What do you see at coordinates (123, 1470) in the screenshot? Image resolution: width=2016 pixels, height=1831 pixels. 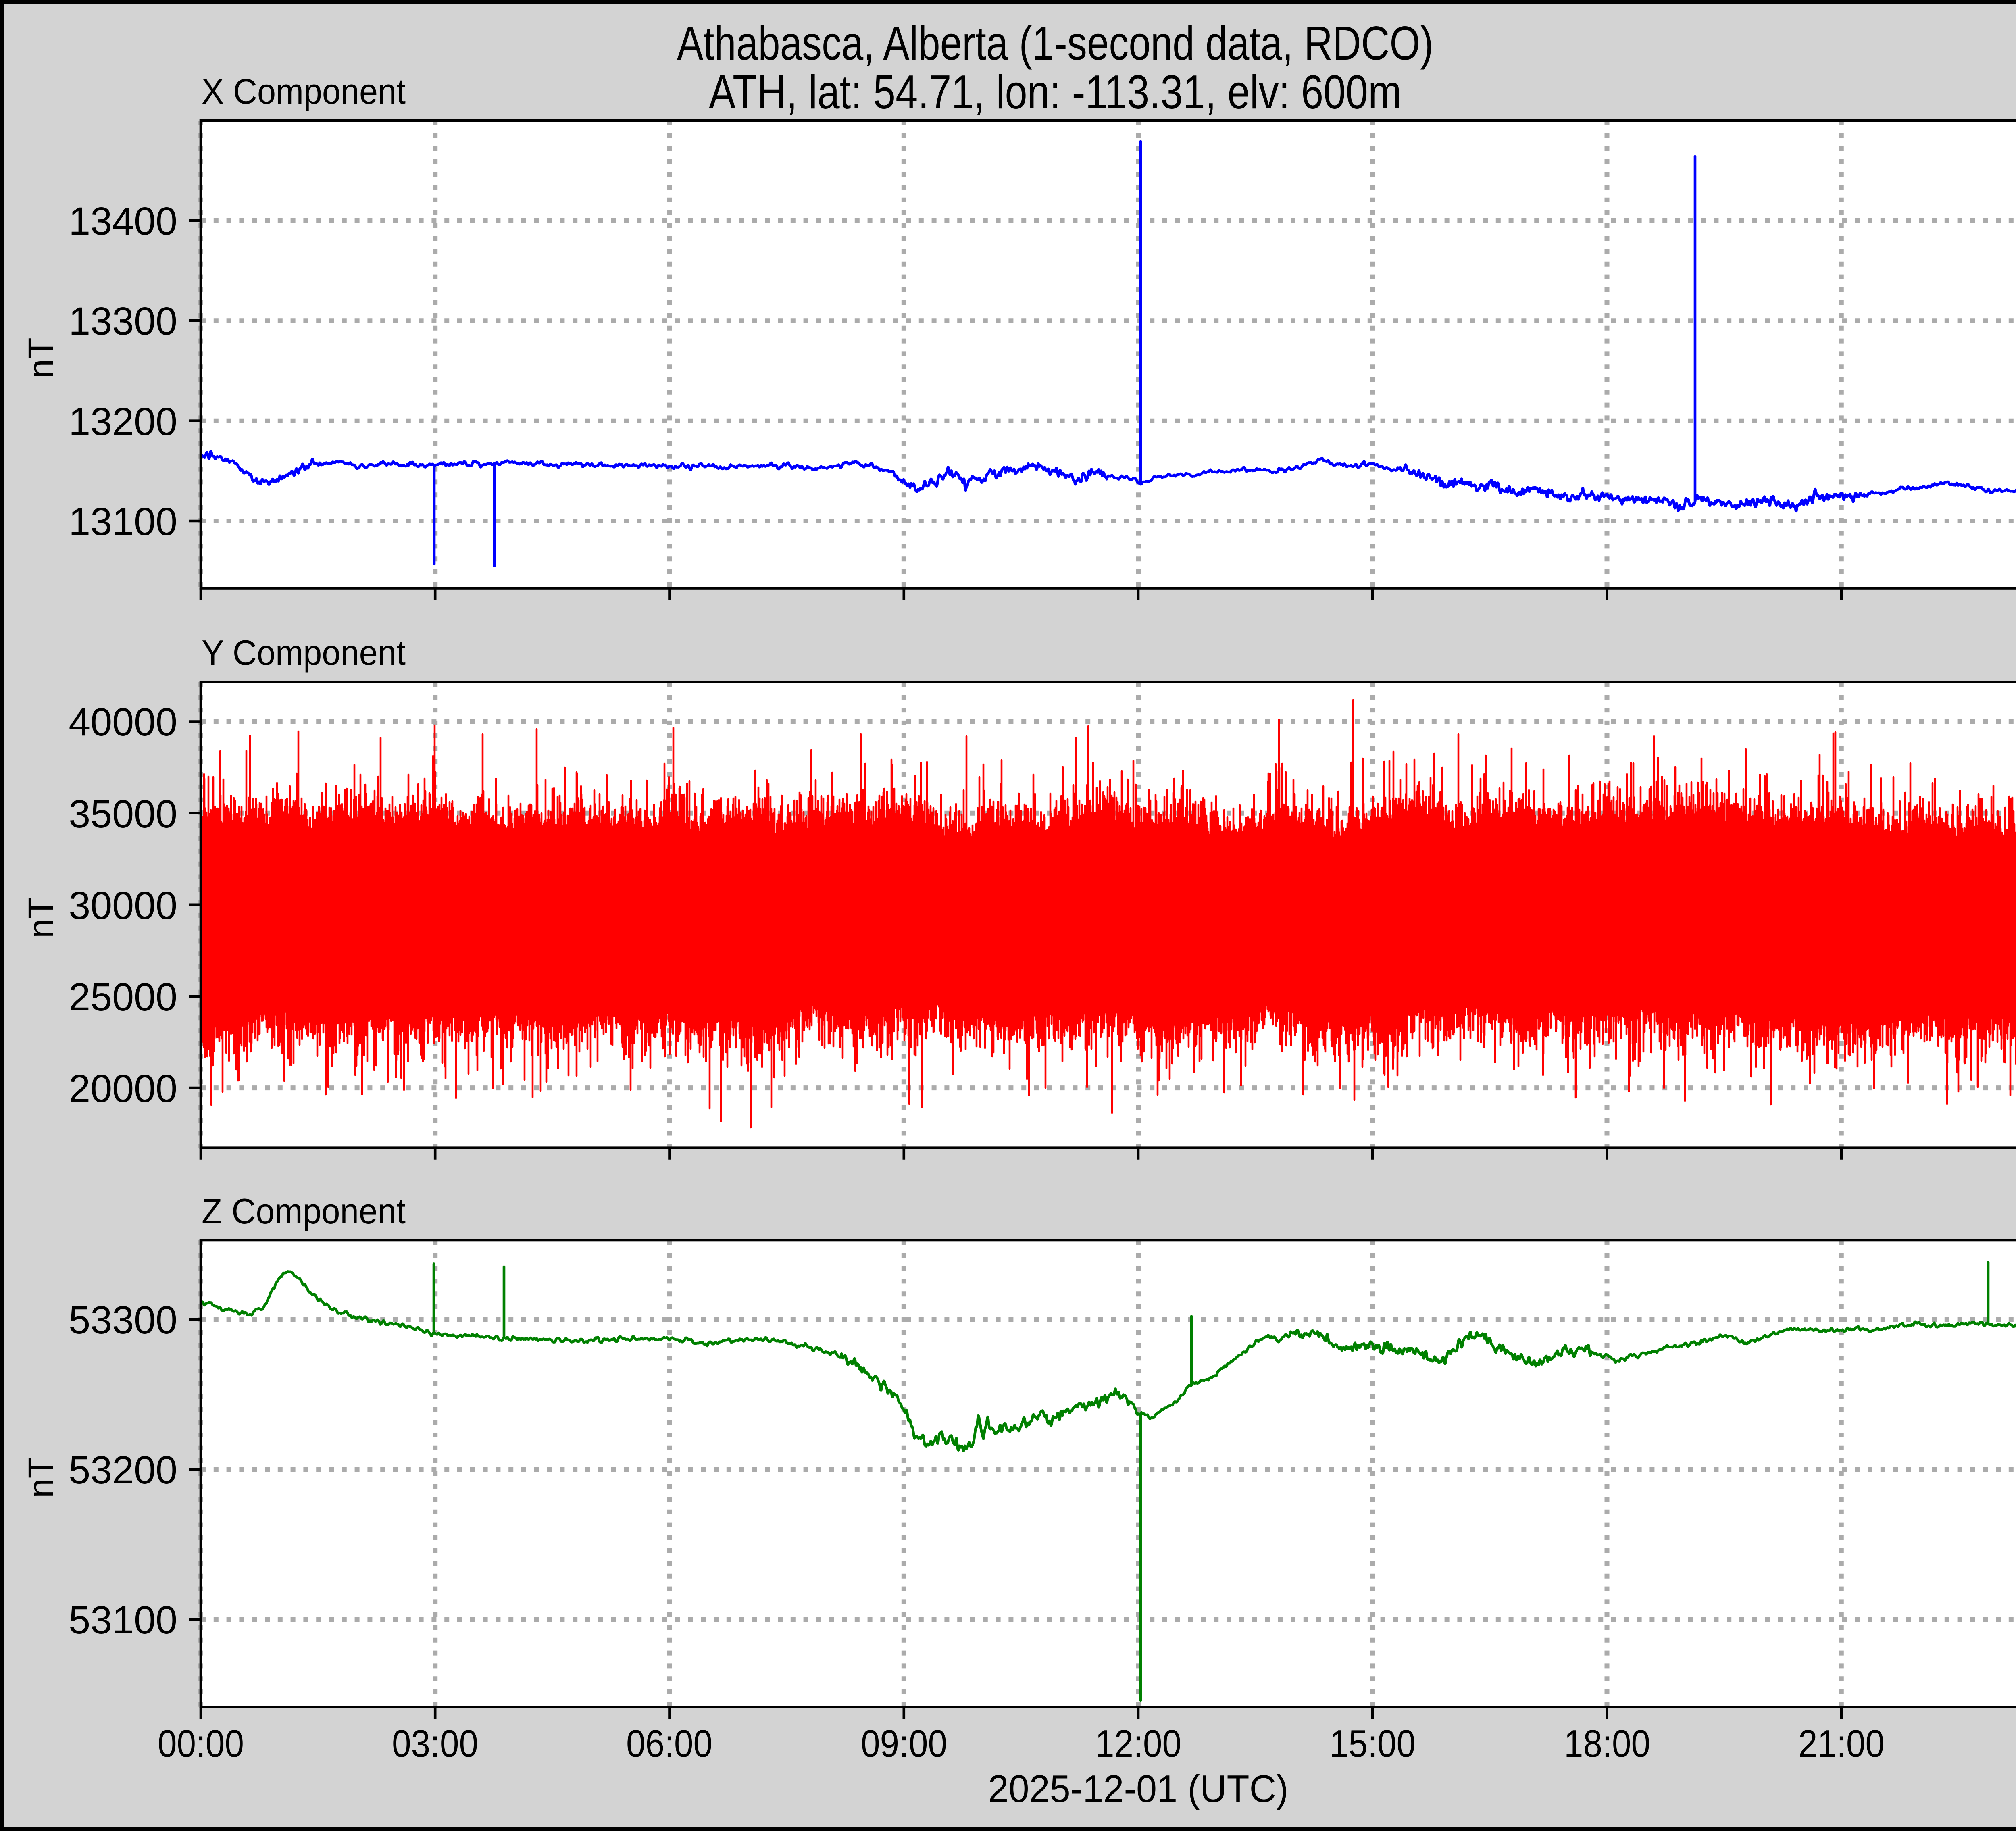 I see `svg-text: 53200` at bounding box center [123, 1470].